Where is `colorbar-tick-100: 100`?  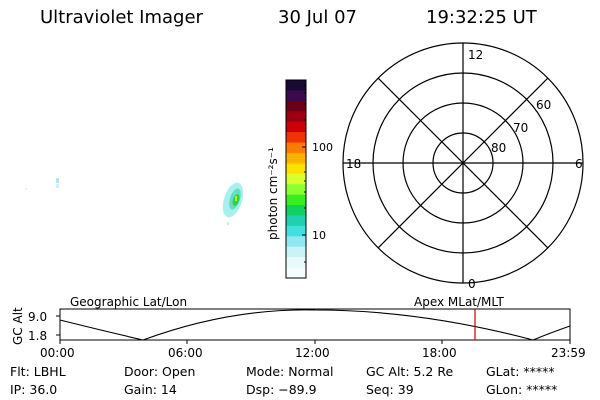 colorbar-tick-100: 100 is located at coordinates (322, 147).